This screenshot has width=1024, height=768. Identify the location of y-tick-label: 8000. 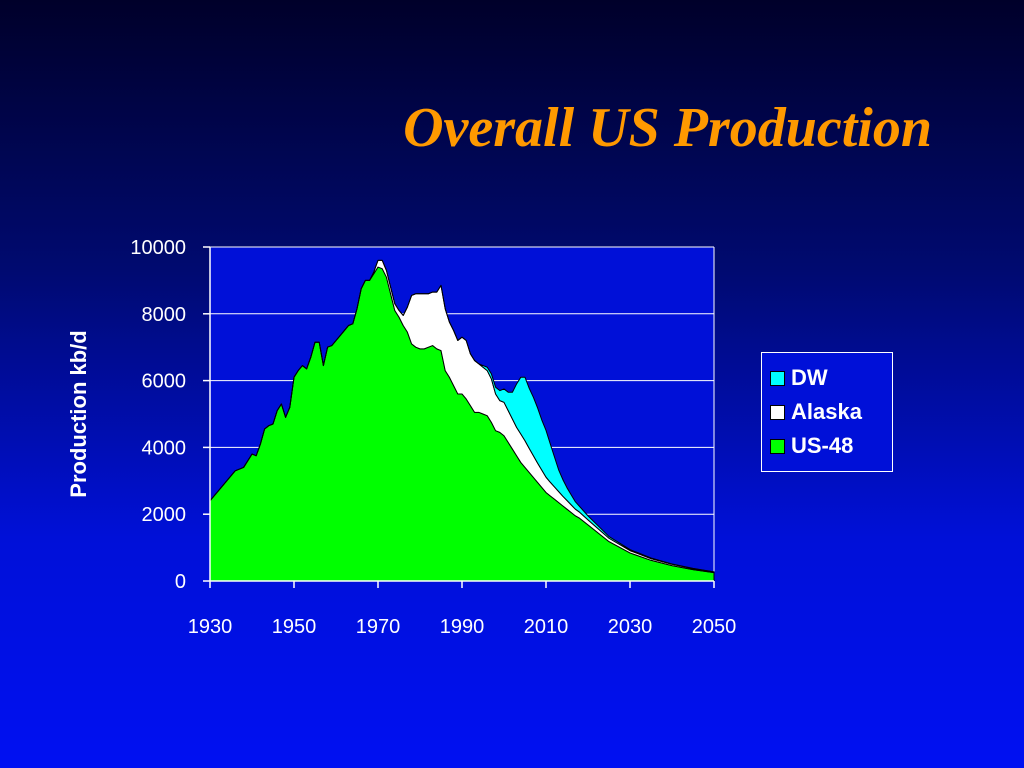
(164, 315).